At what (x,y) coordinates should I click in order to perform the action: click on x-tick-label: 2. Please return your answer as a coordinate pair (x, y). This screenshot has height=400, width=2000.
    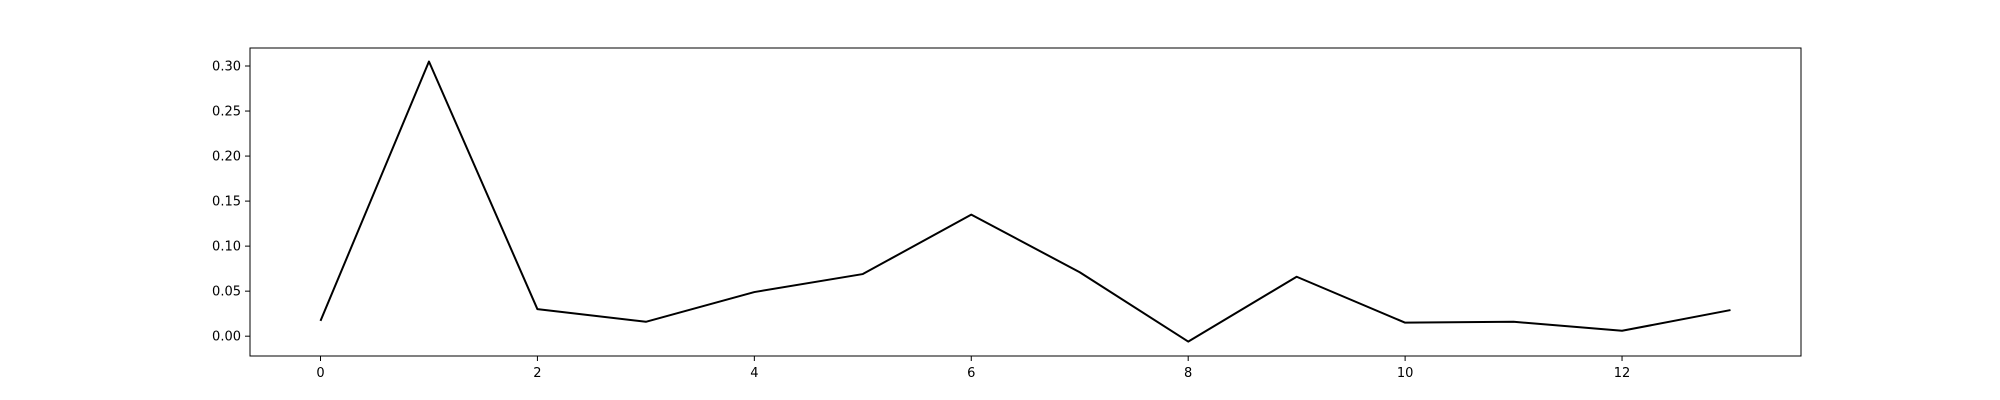
    Looking at the image, I should click on (537, 373).